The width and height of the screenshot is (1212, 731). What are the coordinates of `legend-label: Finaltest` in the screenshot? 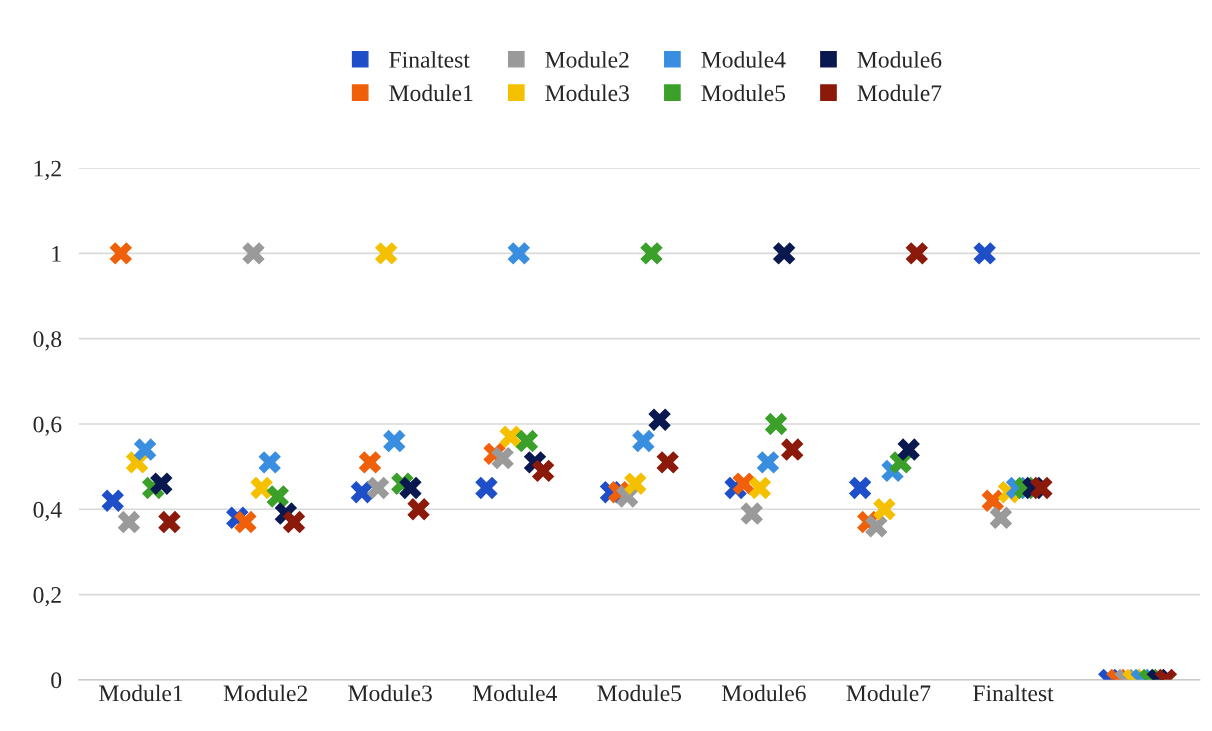 It's located at (429, 59).